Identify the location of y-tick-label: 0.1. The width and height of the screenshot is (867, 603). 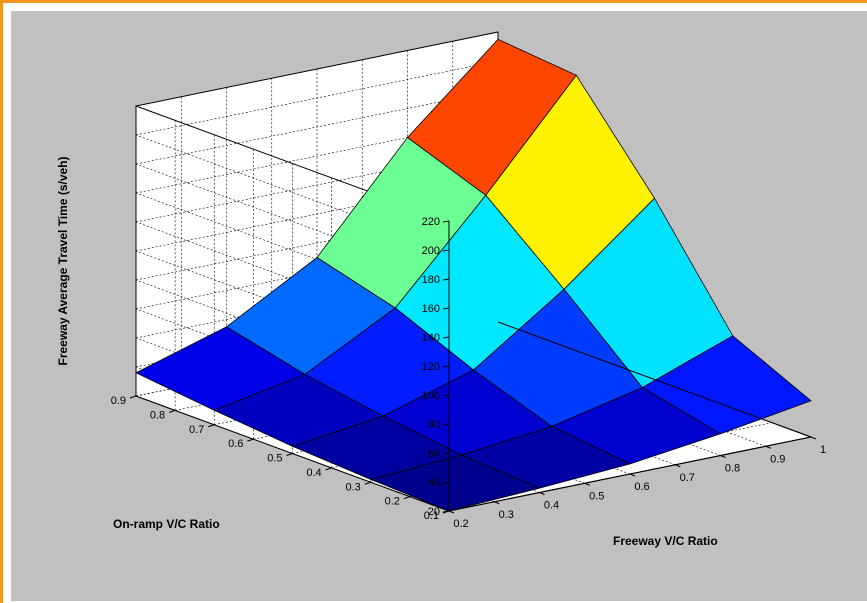
(431, 516).